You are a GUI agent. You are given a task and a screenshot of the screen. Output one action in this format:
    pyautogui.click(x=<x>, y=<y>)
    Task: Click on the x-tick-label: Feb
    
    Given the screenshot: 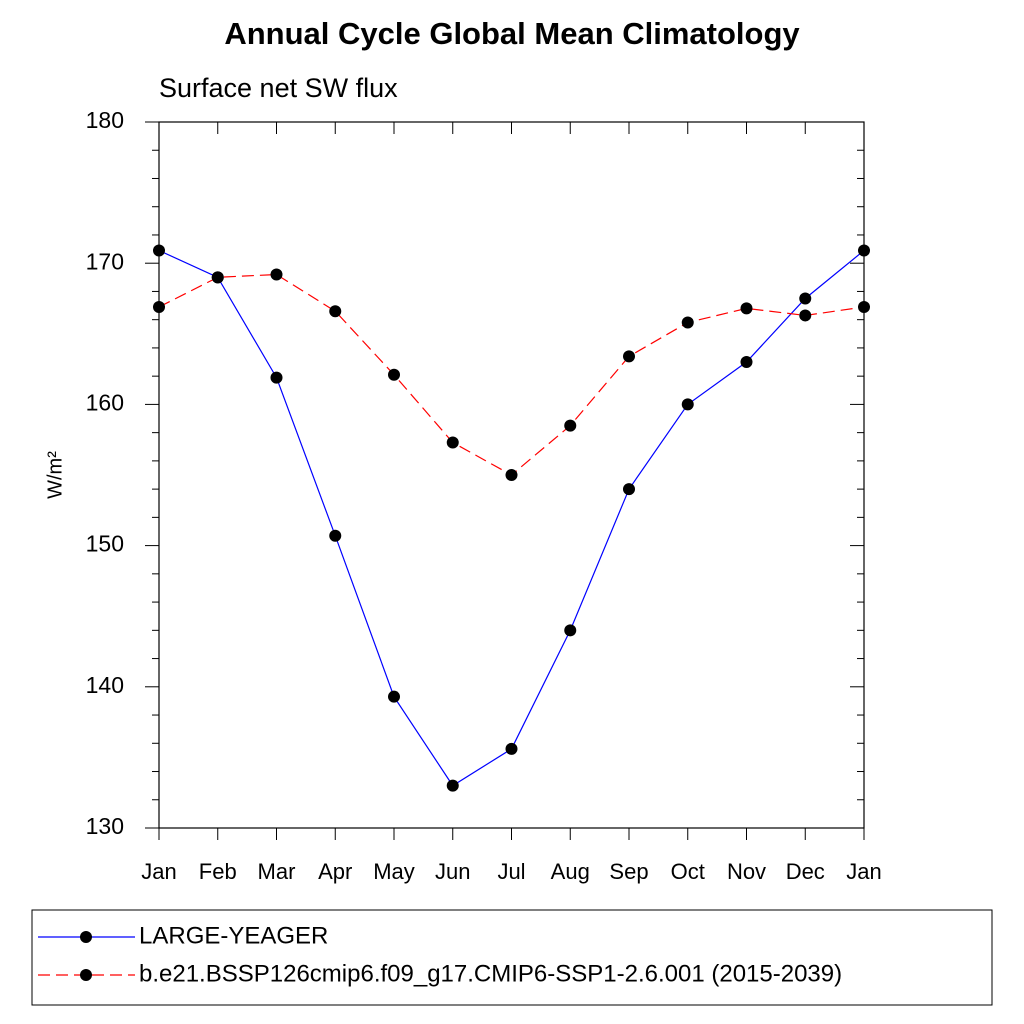 What is the action you would take?
    pyautogui.click(x=218, y=871)
    